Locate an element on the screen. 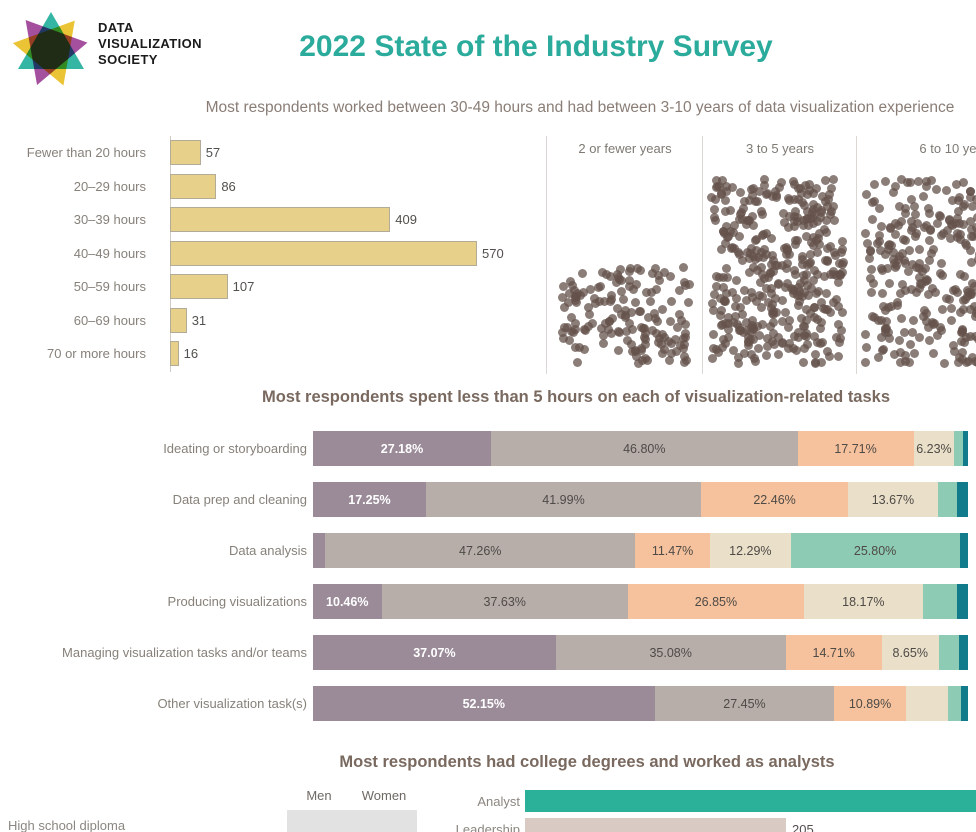 The height and width of the screenshot is (832, 976). experience-panel: 2 or fewer years is located at coordinates (624, 255).